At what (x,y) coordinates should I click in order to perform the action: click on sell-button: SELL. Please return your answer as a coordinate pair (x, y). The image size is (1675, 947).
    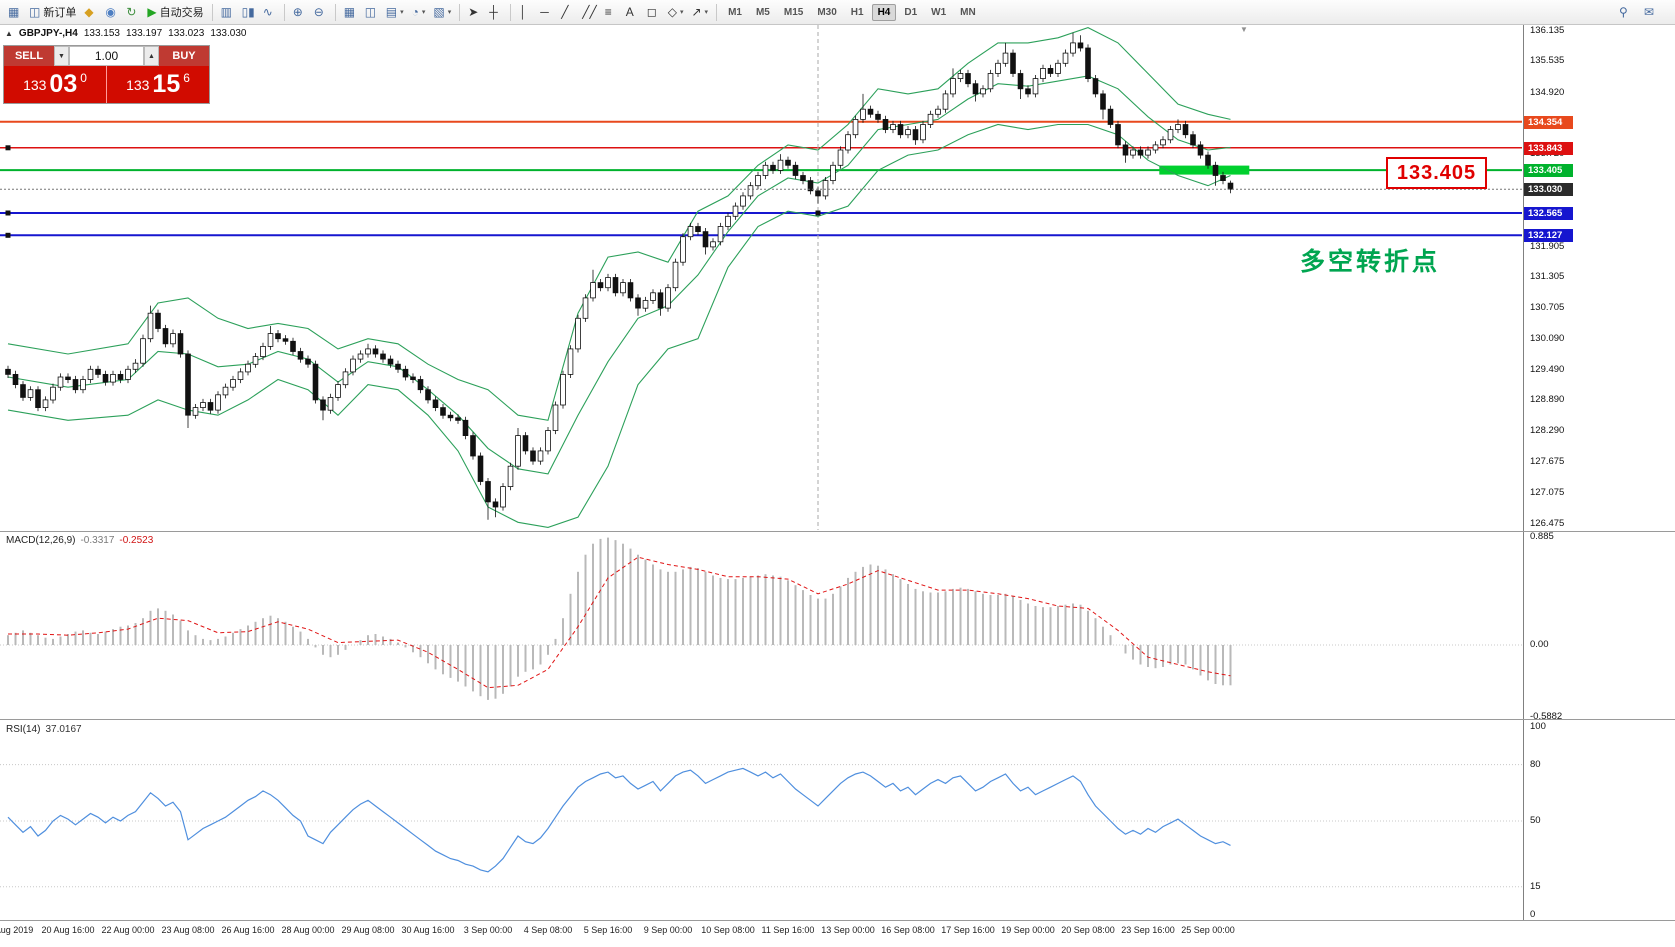
    Looking at the image, I should click on (29, 56).